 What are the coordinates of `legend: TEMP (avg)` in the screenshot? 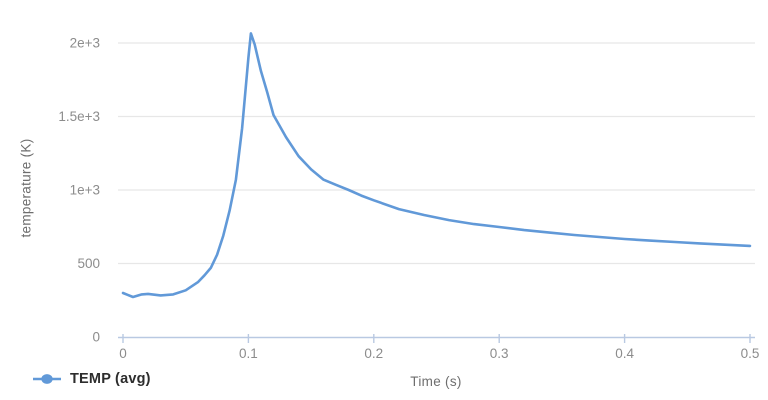 It's located at (91, 379).